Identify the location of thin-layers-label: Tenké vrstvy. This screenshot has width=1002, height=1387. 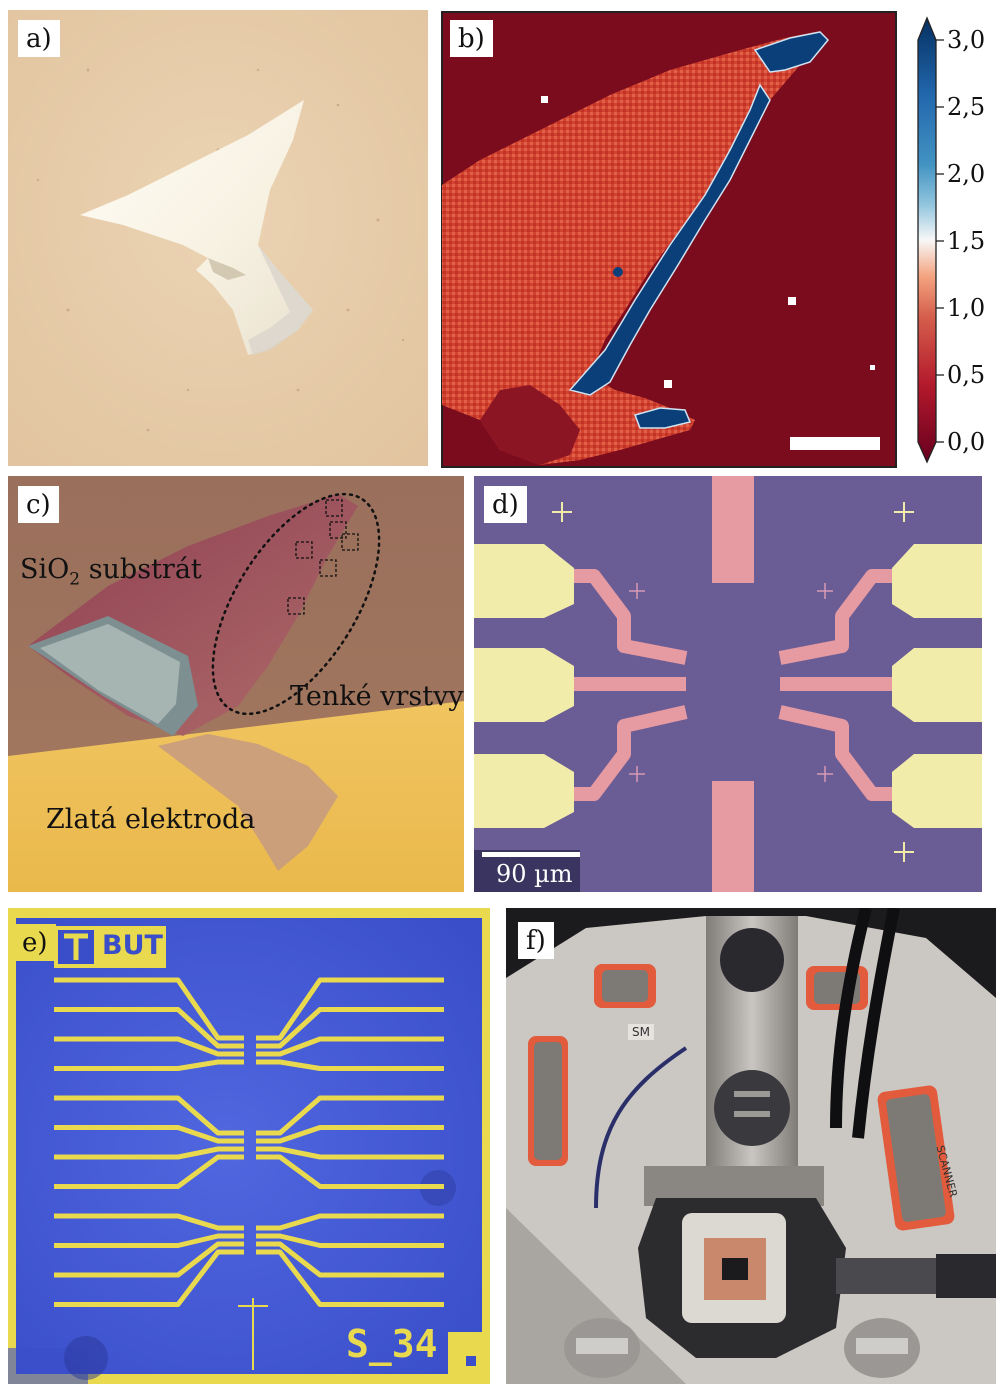
(377, 696).